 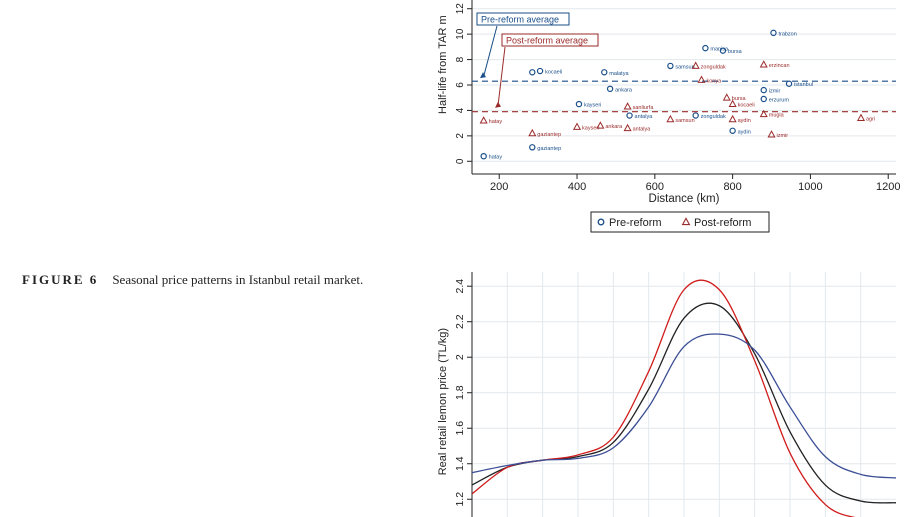 What do you see at coordinates (460, 321) in the screenshot?
I see `line-chart-y-tick-label: 2.2` at bounding box center [460, 321].